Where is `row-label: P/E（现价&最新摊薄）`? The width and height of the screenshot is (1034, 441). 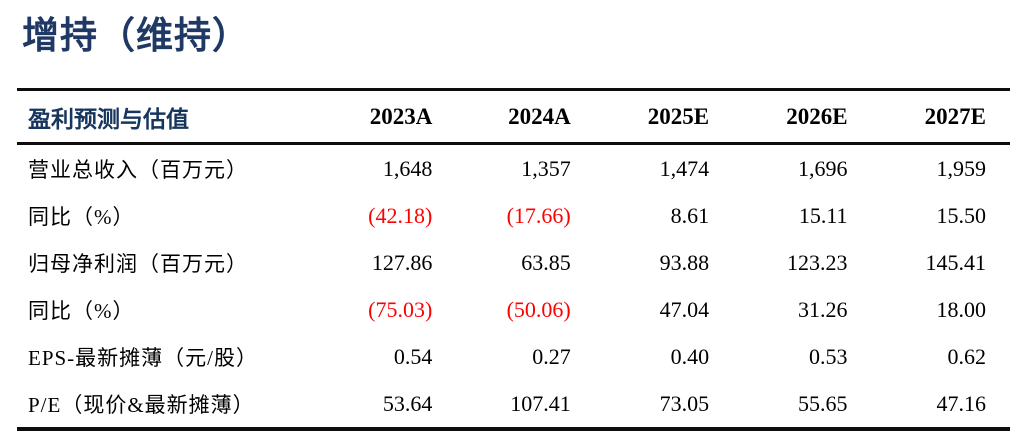
row-label: P/E（现价&最新摊薄） is located at coordinates (141, 404).